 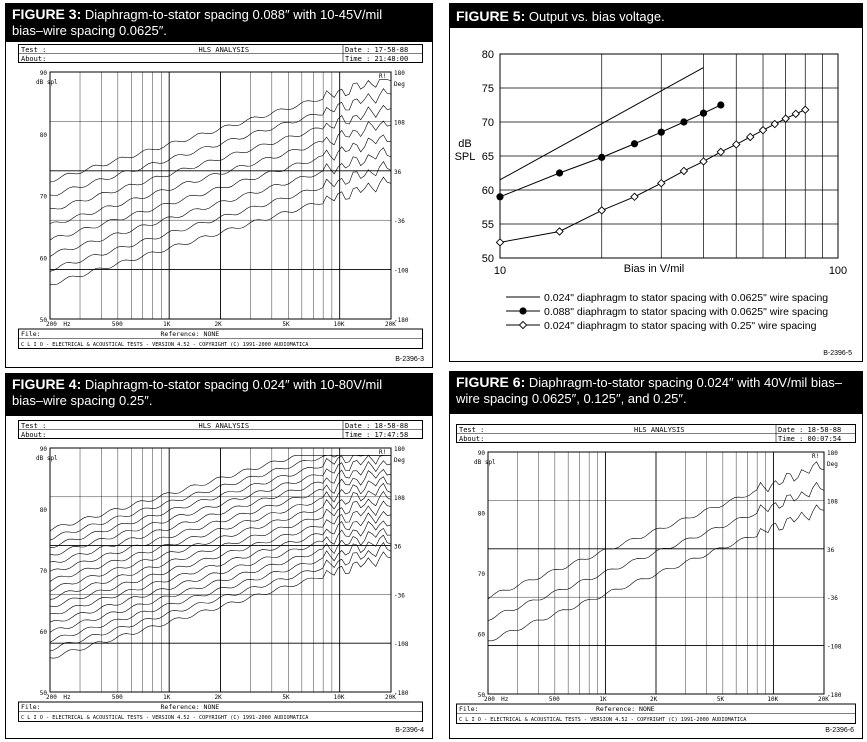 What do you see at coordinates (82, 400) in the screenshot?
I see `figure-4-caption-line2: bias–wire spacing 0.25″.` at bounding box center [82, 400].